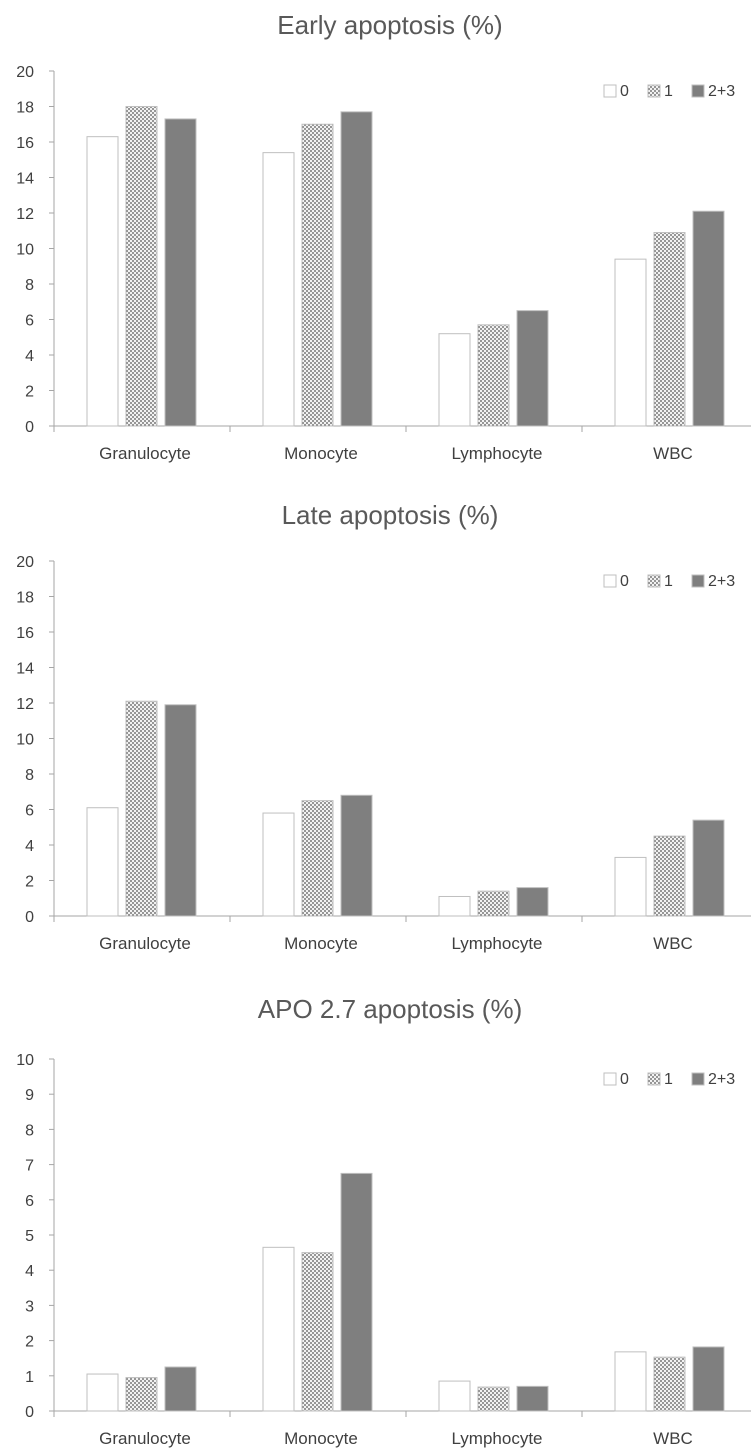 The height and width of the screenshot is (1450, 751). Describe the element at coordinates (390, 1009) in the screenshot. I see `chart-title: APO 2.7 apoptosis (%)` at that location.